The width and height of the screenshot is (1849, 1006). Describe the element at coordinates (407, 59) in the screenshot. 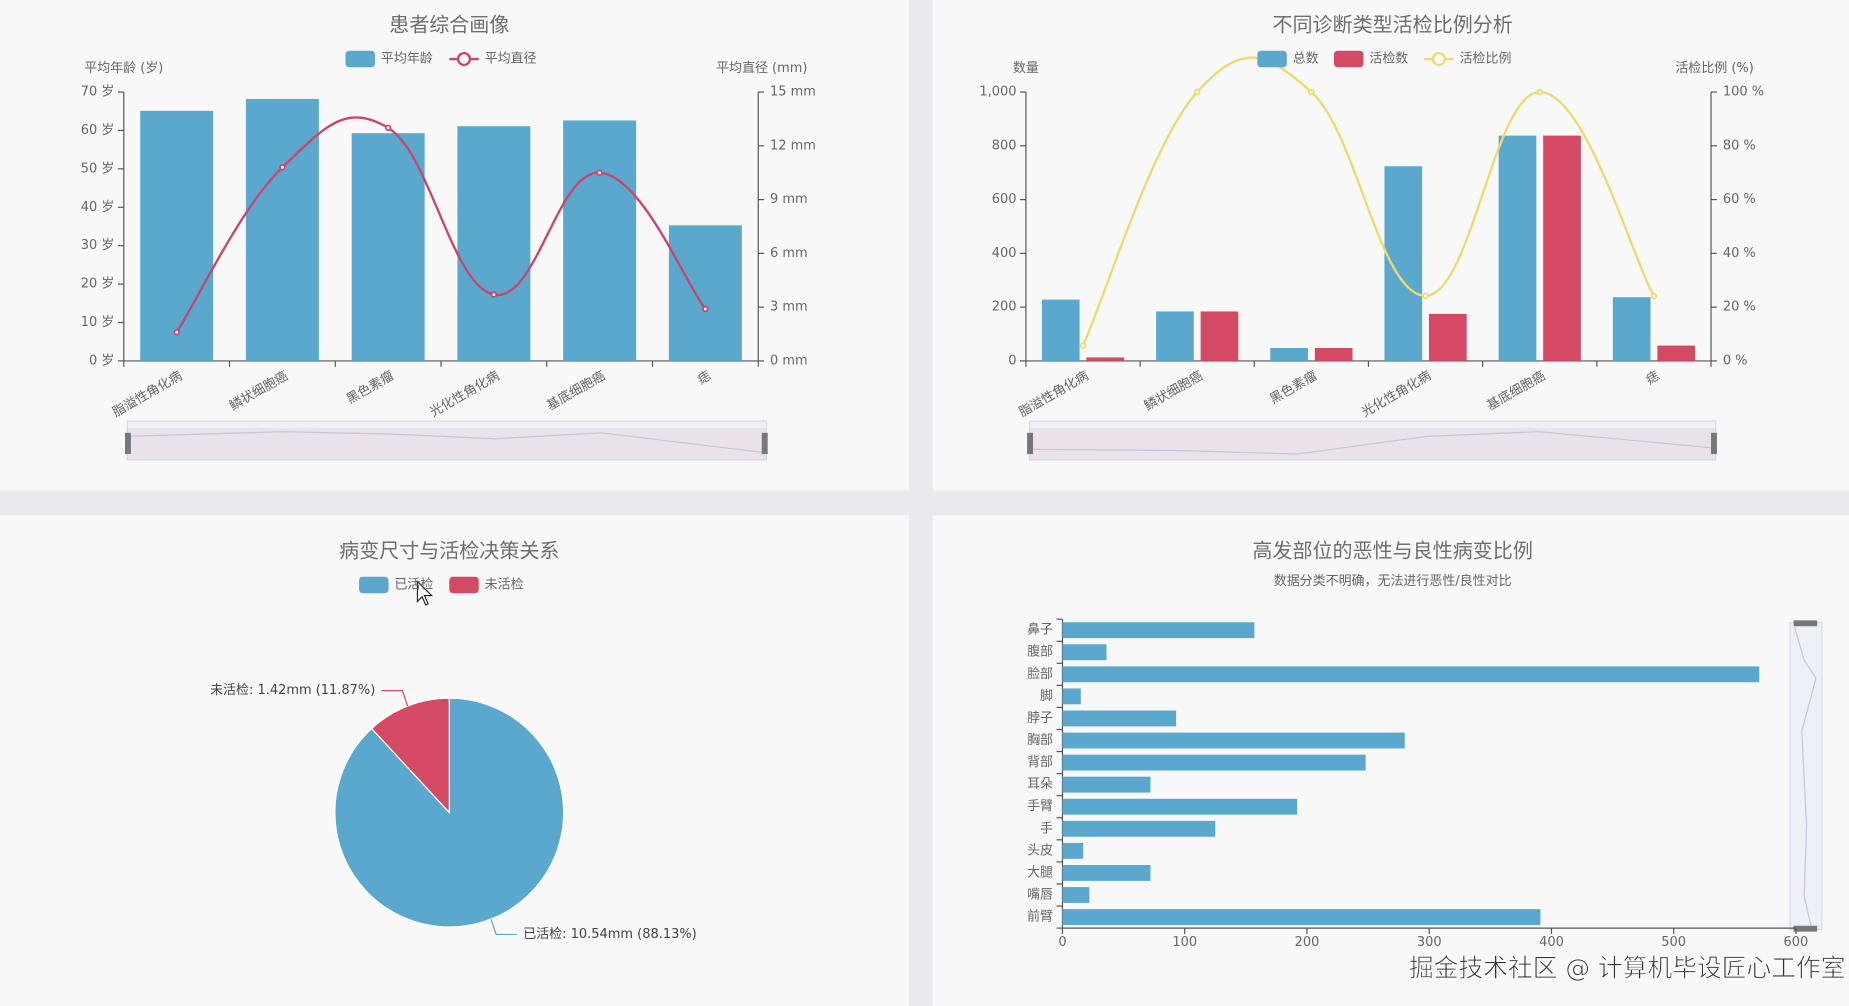

I see `legend-label: 平均年龄` at that location.